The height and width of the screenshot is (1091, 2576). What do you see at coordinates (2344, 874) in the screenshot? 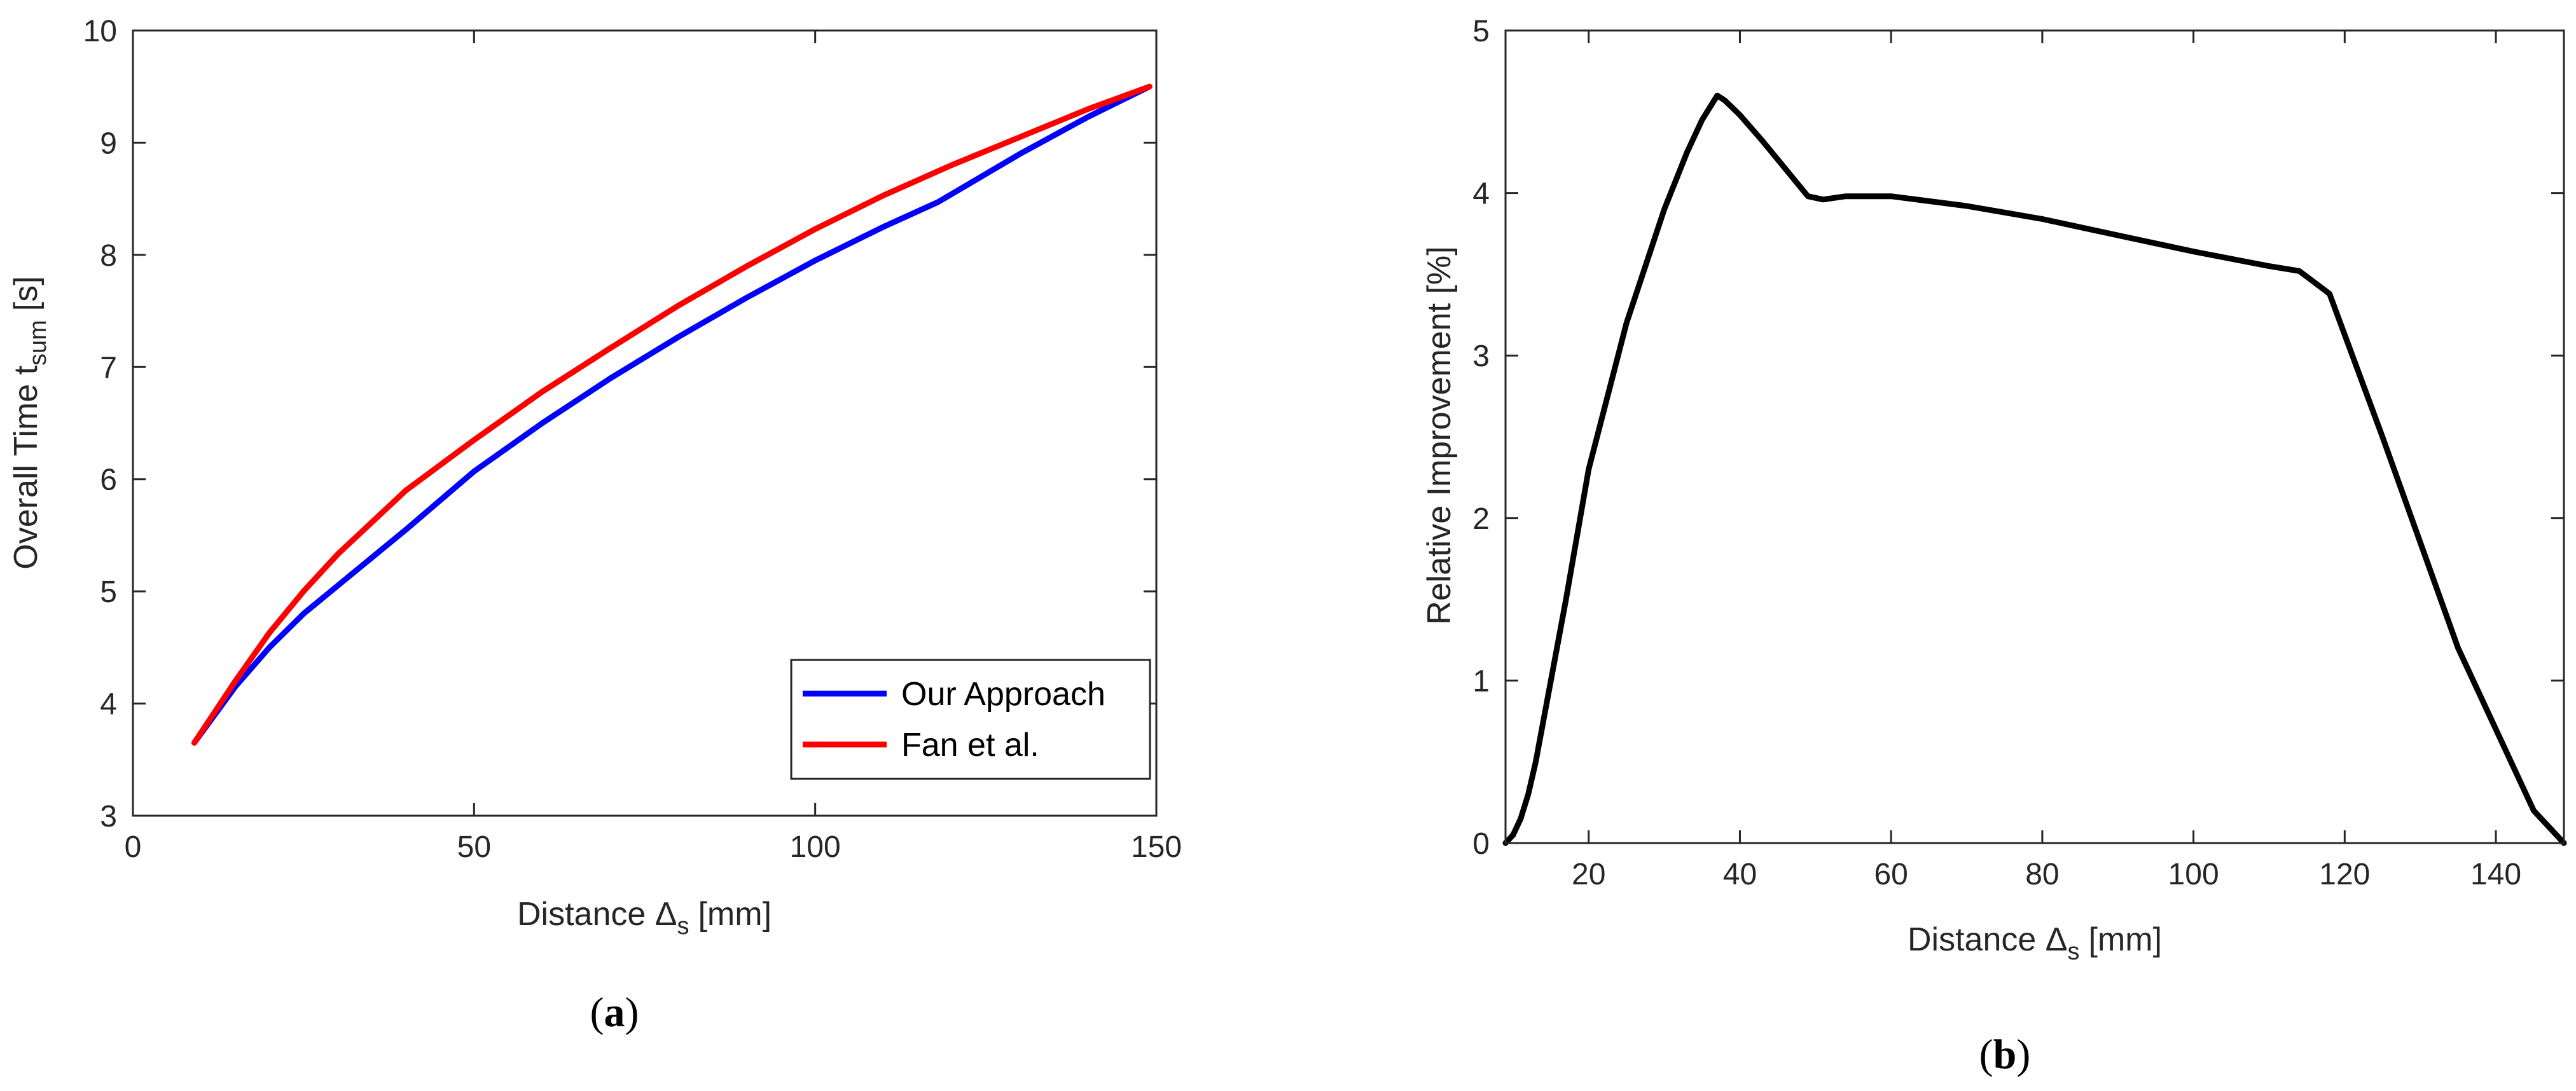
I see `chart-b-xtick-label: 120` at bounding box center [2344, 874].